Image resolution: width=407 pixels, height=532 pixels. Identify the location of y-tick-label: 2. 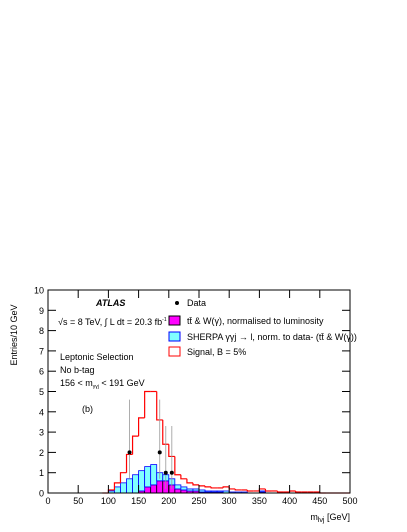
(41, 453).